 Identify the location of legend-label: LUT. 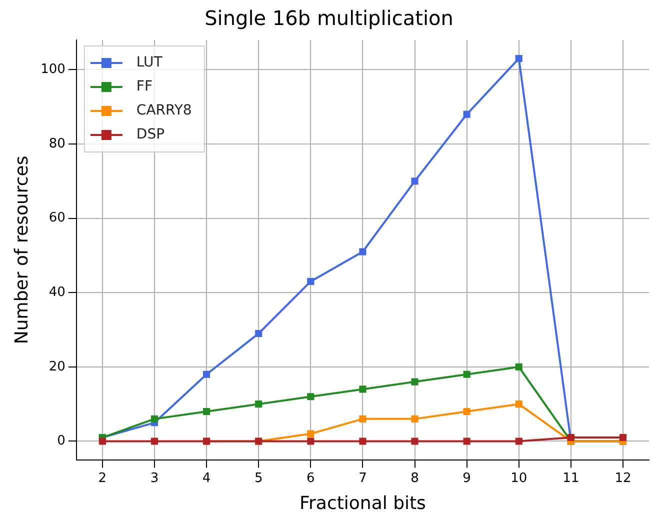
(149, 62).